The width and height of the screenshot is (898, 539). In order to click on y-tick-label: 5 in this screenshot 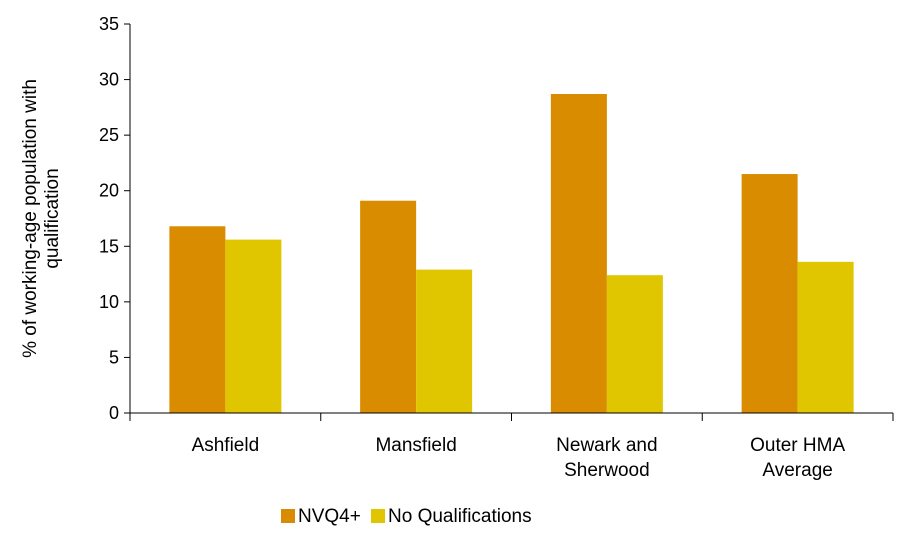, I will do `click(114, 357)`.